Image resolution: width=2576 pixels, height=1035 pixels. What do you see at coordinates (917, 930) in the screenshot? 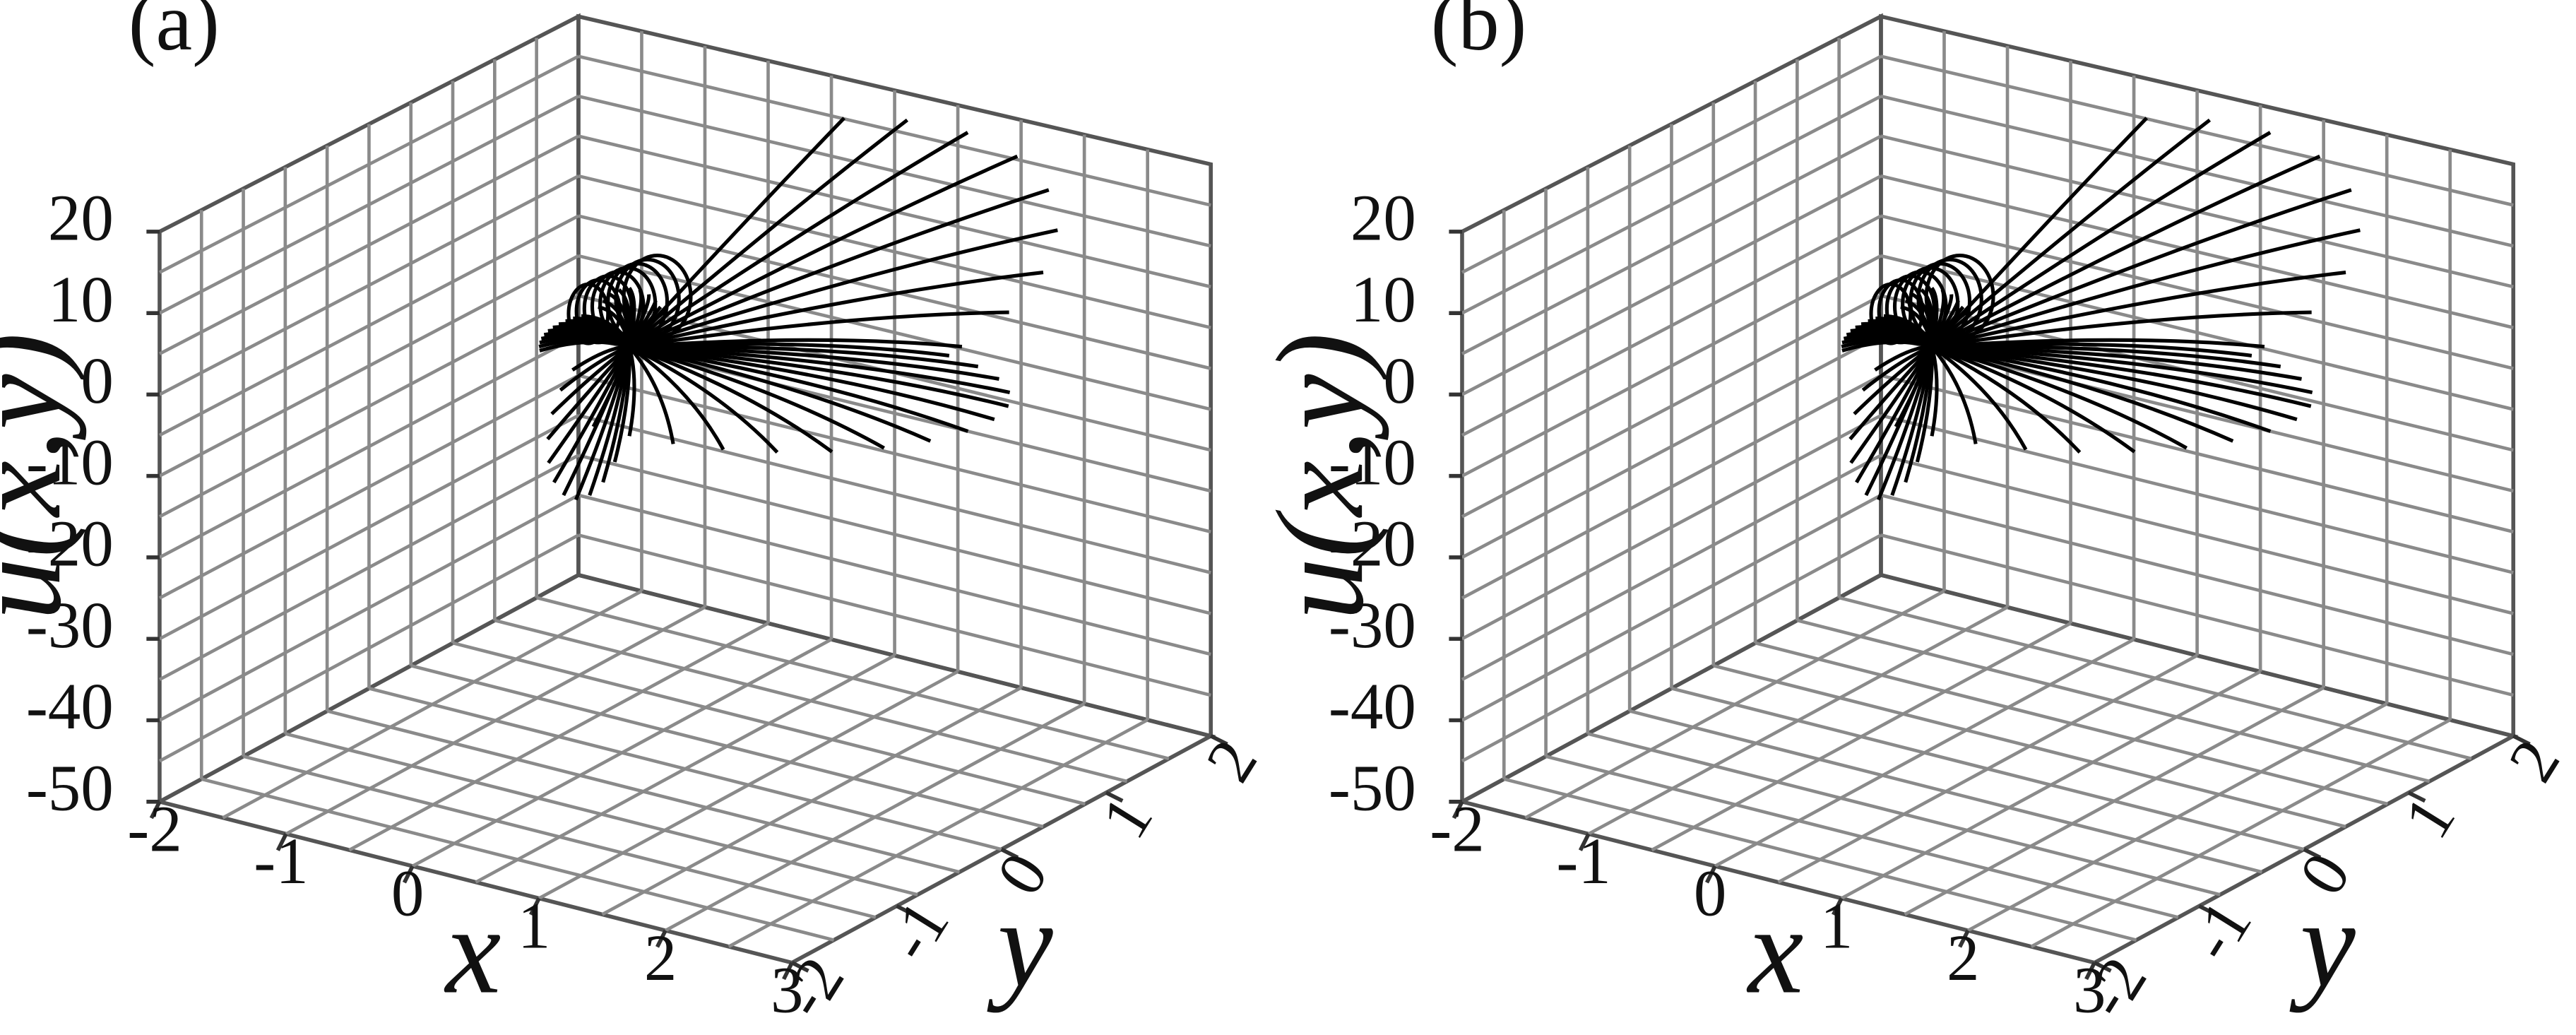
I see `y-tick-label: -1` at bounding box center [917, 930].